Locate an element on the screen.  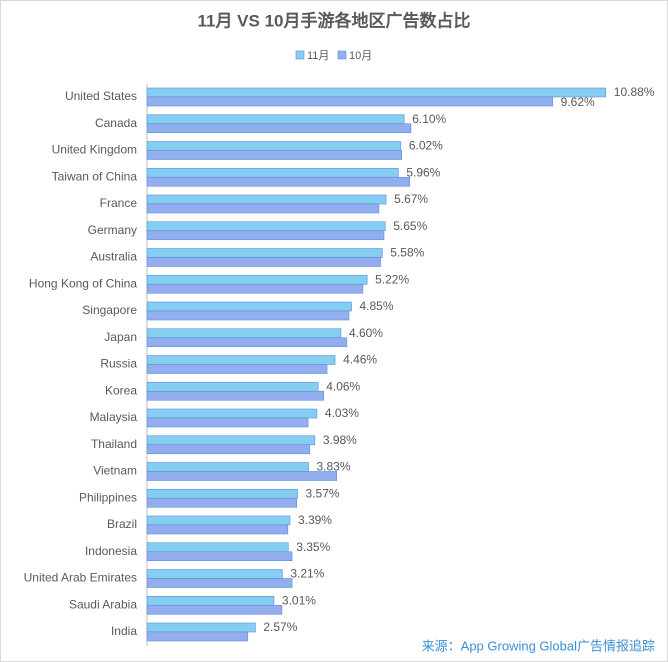
value-label: 5.96% is located at coordinates (423, 172).